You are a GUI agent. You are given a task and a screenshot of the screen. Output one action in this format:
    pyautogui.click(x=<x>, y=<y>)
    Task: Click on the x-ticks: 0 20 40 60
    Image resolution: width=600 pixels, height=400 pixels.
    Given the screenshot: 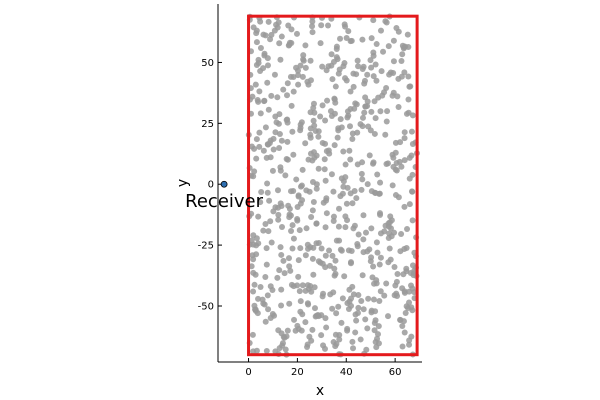 What is the action you would take?
    pyautogui.click(x=323, y=368)
    